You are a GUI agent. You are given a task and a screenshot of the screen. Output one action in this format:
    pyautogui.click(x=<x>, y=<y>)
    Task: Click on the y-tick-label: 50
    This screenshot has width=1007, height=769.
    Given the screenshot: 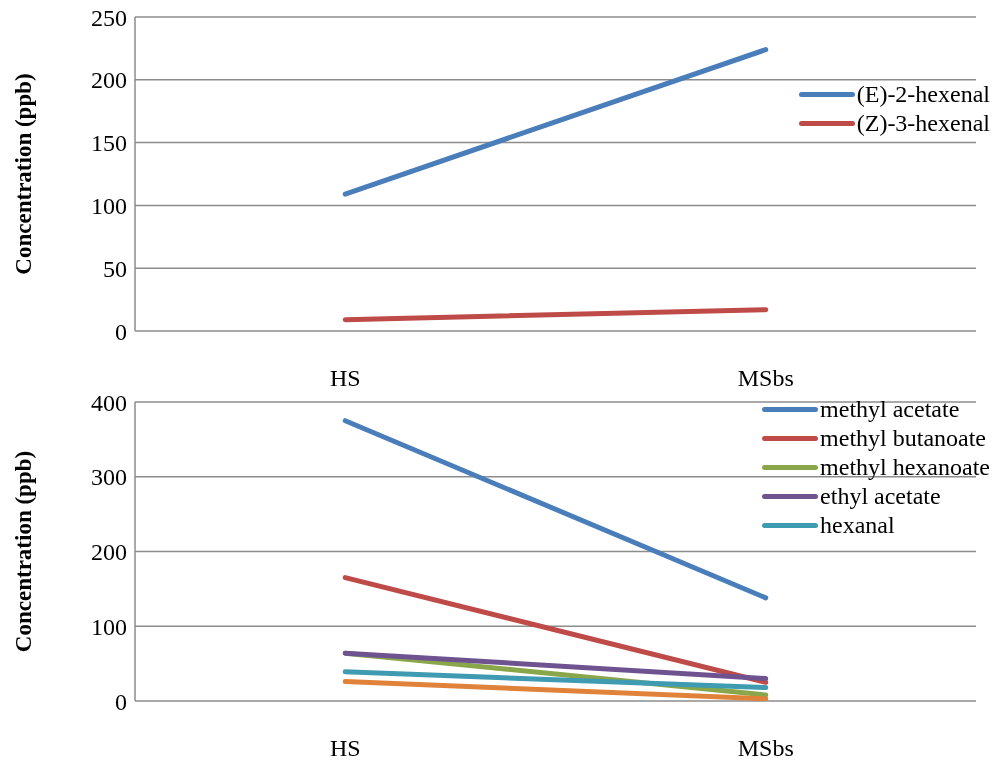 What is the action you would take?
    pyautogui.click(x=115, y=268)
    